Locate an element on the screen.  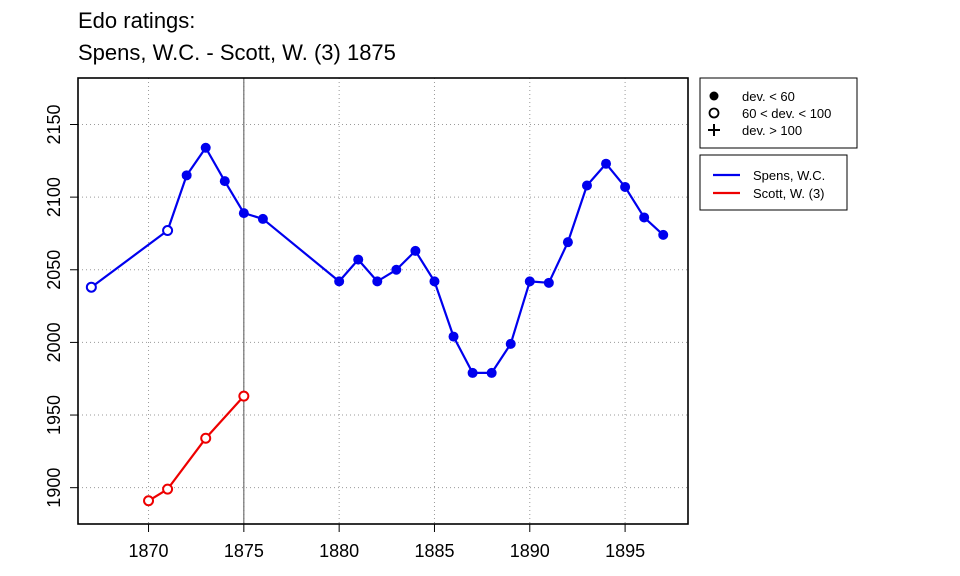
series-legend-box is located at coordinates (773, 182).